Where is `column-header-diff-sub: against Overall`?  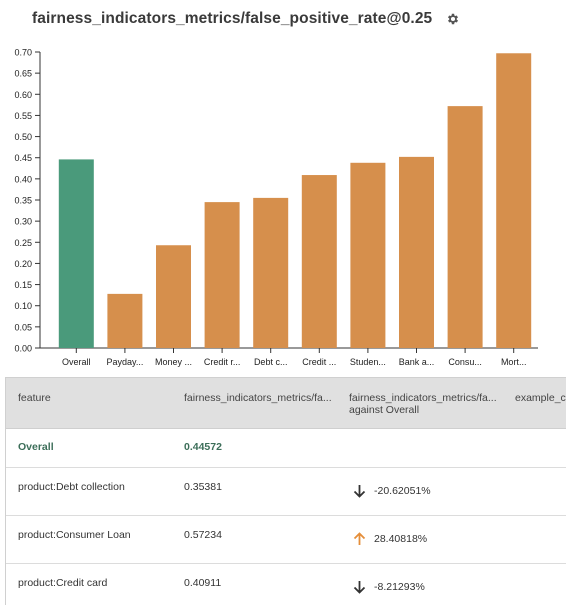
column-header-diff-sub: against Overall is located at coordinates (384, 410).